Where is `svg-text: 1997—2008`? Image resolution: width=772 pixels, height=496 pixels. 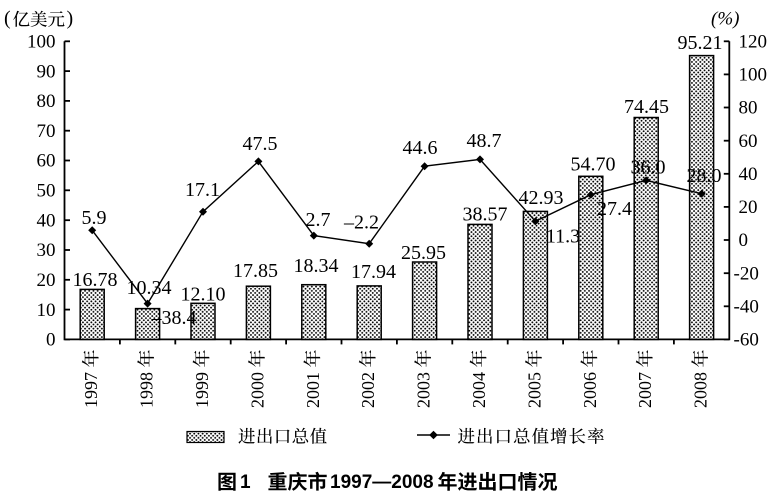
svg-text: 1997—2008 is located at coordinates (382, 482).